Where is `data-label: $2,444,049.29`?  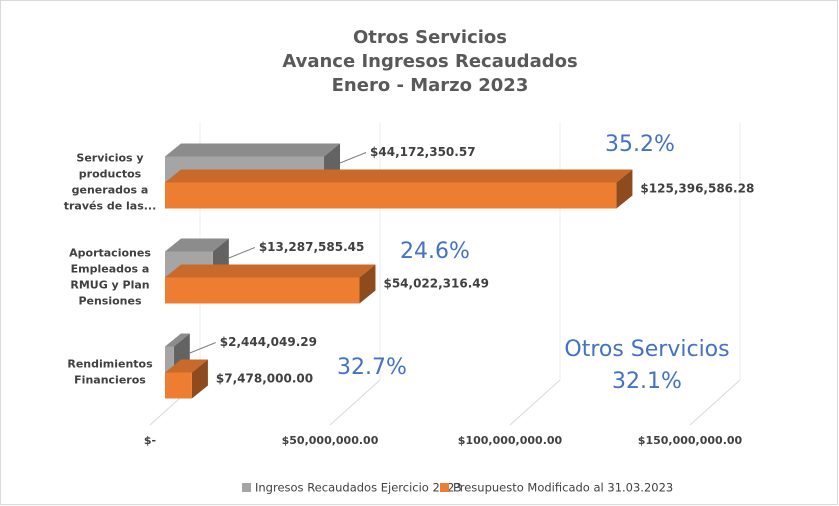 data-label: $2,444,049.29 is located at coordinates (268, 342).